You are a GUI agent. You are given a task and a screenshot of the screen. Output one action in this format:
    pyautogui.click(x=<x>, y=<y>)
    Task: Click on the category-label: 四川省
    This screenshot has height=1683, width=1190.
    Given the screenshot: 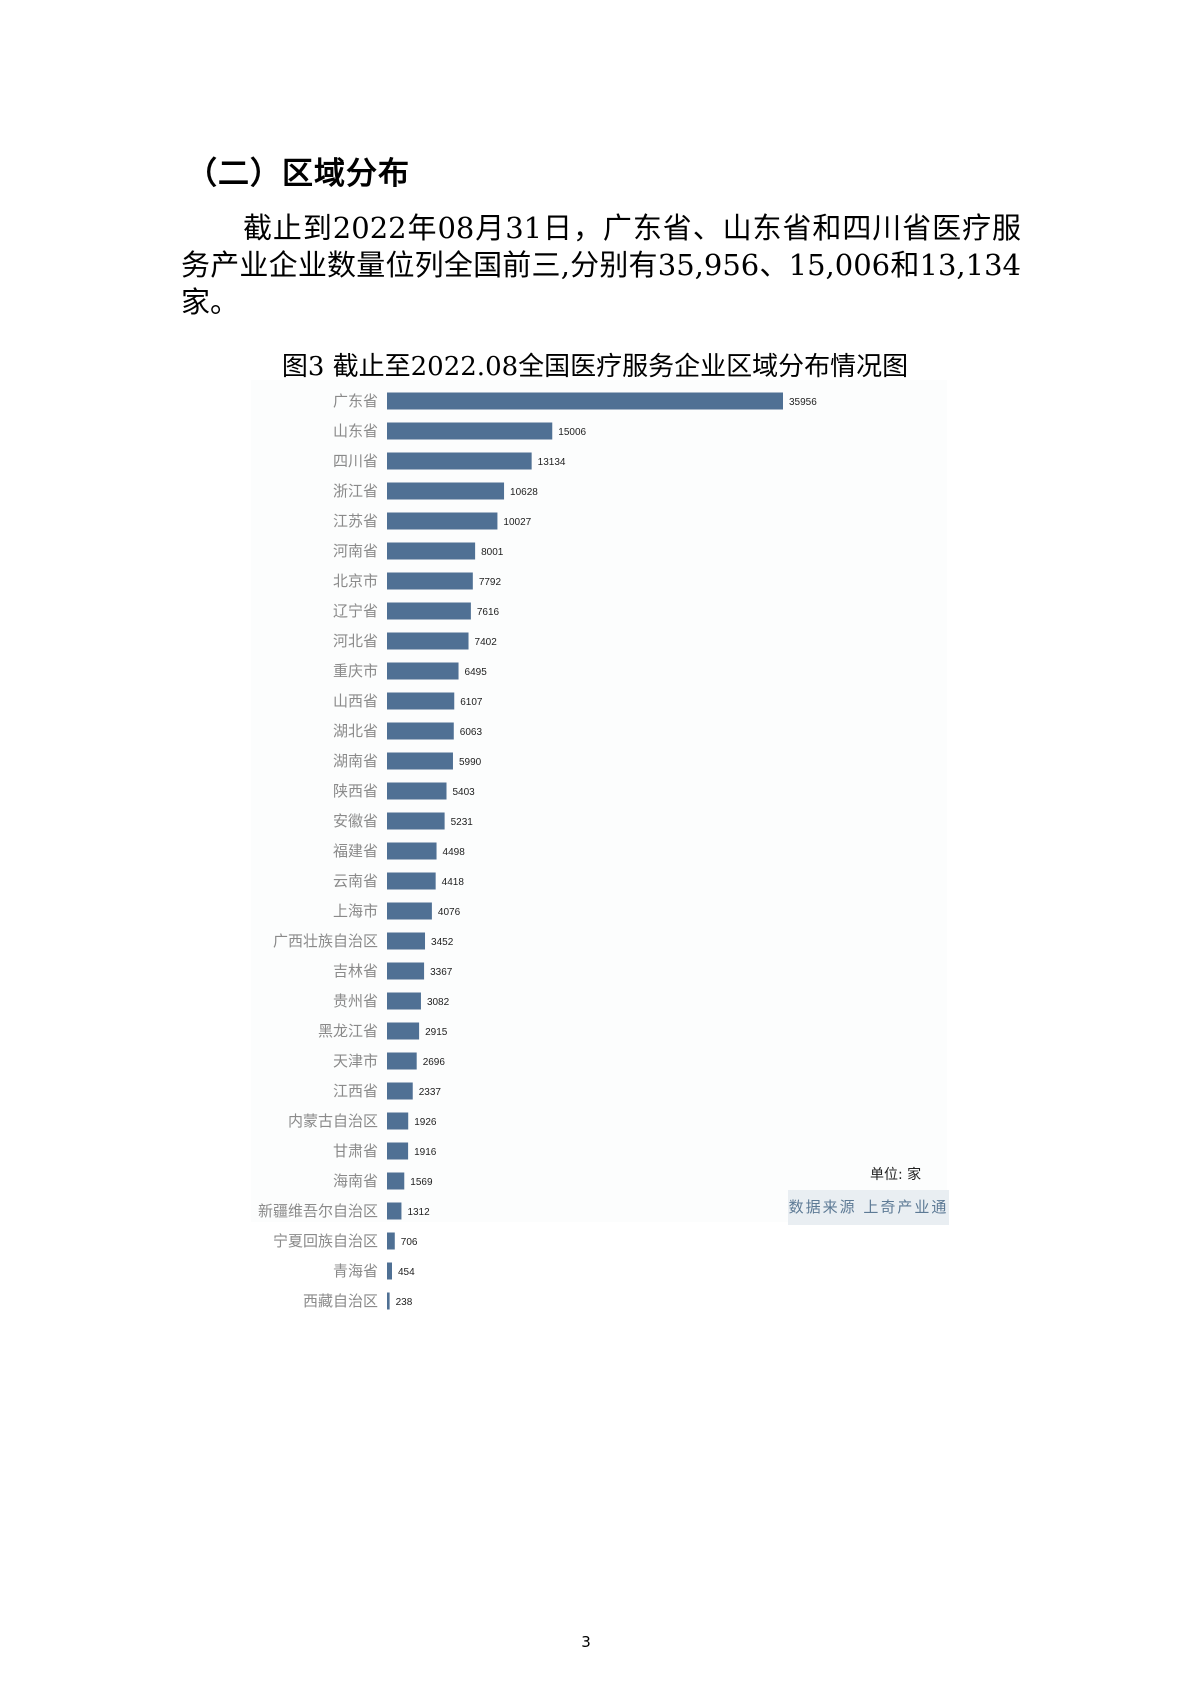 What is the action you would take?
    pyautogui.click(x=355, y=461)
    